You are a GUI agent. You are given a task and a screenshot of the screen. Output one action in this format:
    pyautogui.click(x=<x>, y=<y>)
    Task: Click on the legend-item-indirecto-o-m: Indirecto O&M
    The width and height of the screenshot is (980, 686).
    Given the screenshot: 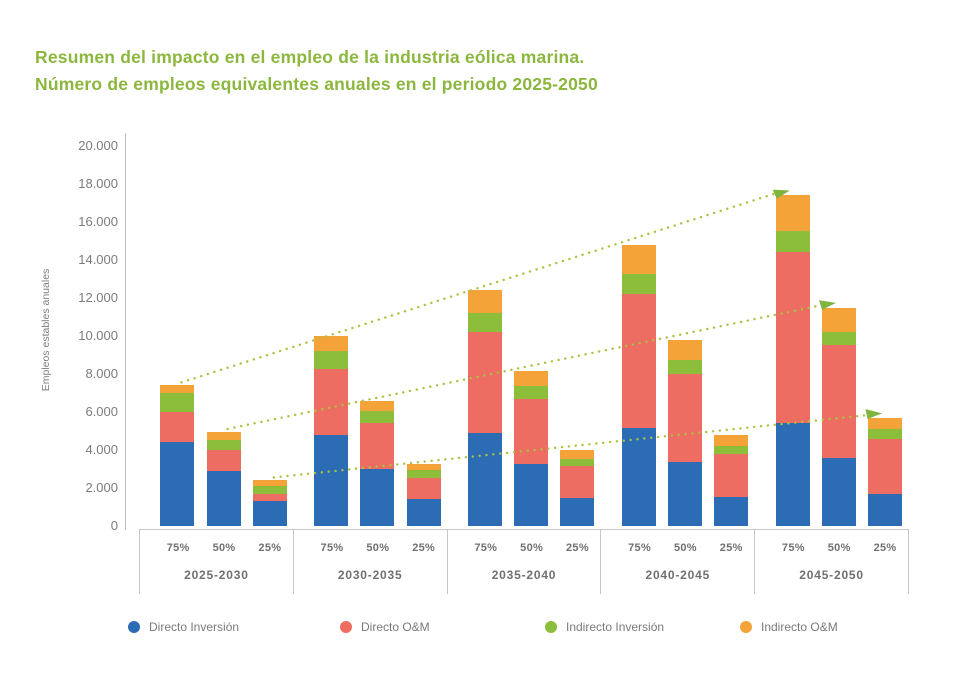 What is the action you would take?
    pyautogui.click(x=789, y=627)
    